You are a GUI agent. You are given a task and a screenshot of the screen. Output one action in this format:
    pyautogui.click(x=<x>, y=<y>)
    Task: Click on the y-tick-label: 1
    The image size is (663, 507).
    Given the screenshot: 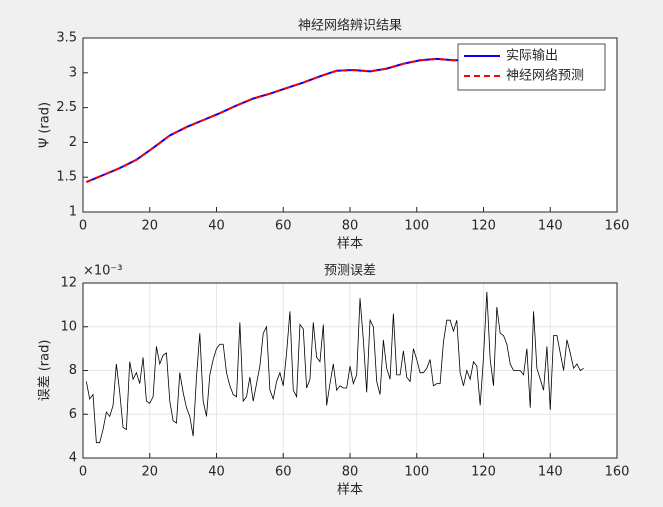 What is the action you would take?
    pyautogui.click(x=73, y=212)
    